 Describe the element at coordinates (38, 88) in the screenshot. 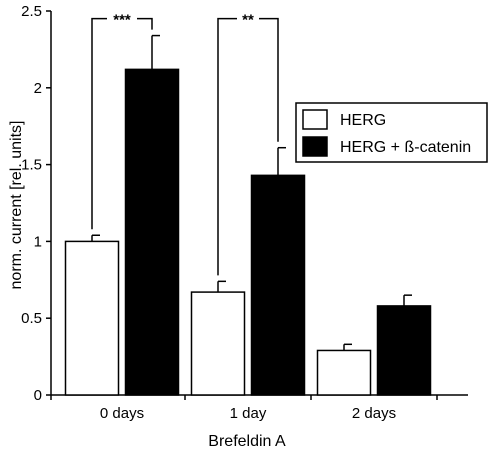

I see `y-tick-label: 2` at that location.